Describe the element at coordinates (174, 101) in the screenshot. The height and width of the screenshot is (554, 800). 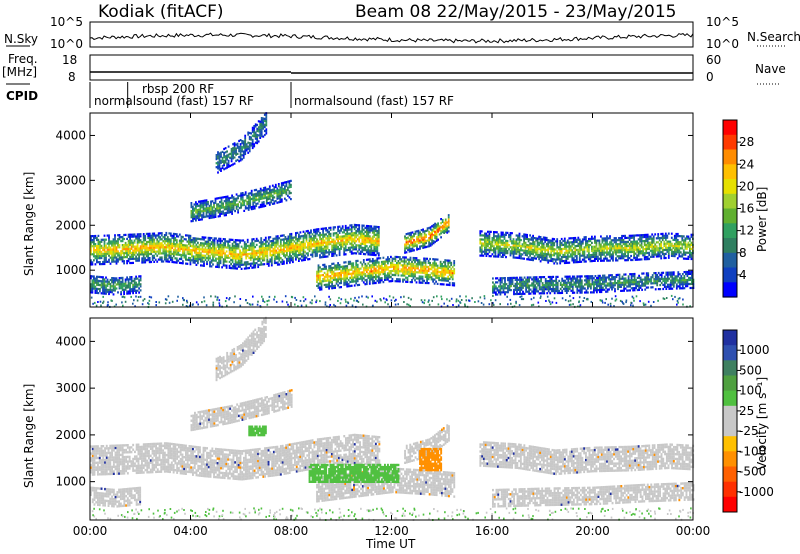
I see `cpid-segment-1: normalsound (fast) 157 RF` at that location.